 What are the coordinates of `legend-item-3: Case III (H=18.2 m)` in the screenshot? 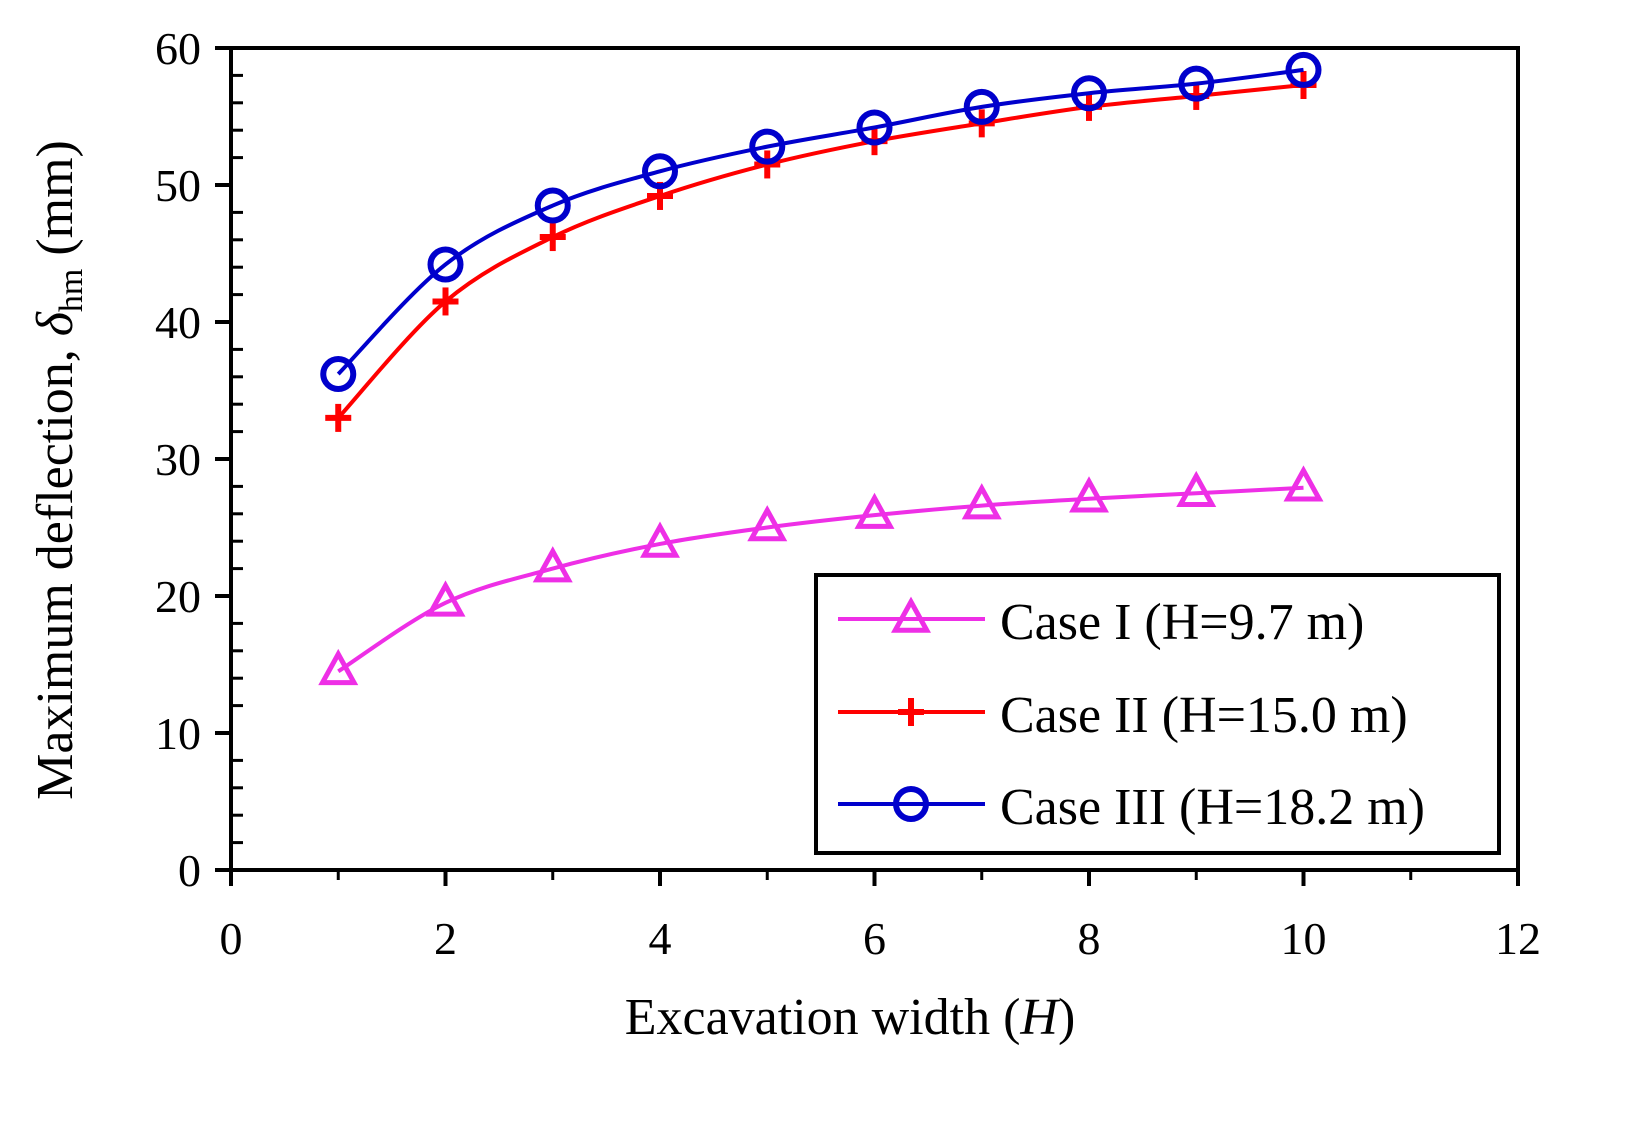 It's located at (1131, 807).